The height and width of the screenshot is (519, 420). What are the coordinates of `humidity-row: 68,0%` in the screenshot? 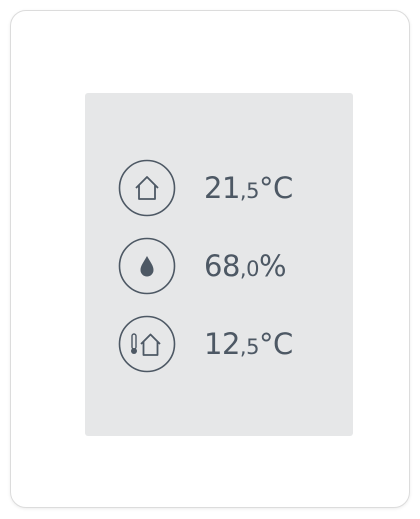 It's located at (202, 266).